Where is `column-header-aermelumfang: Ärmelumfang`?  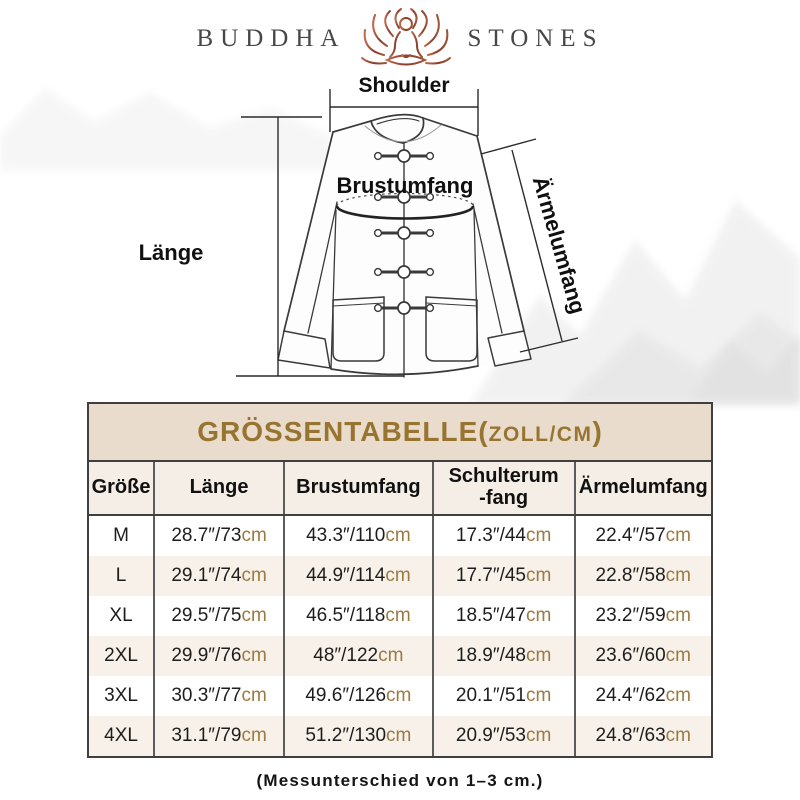 column-header-aermelumfang: Ärmelumfang is located at coordinates (642, 488).